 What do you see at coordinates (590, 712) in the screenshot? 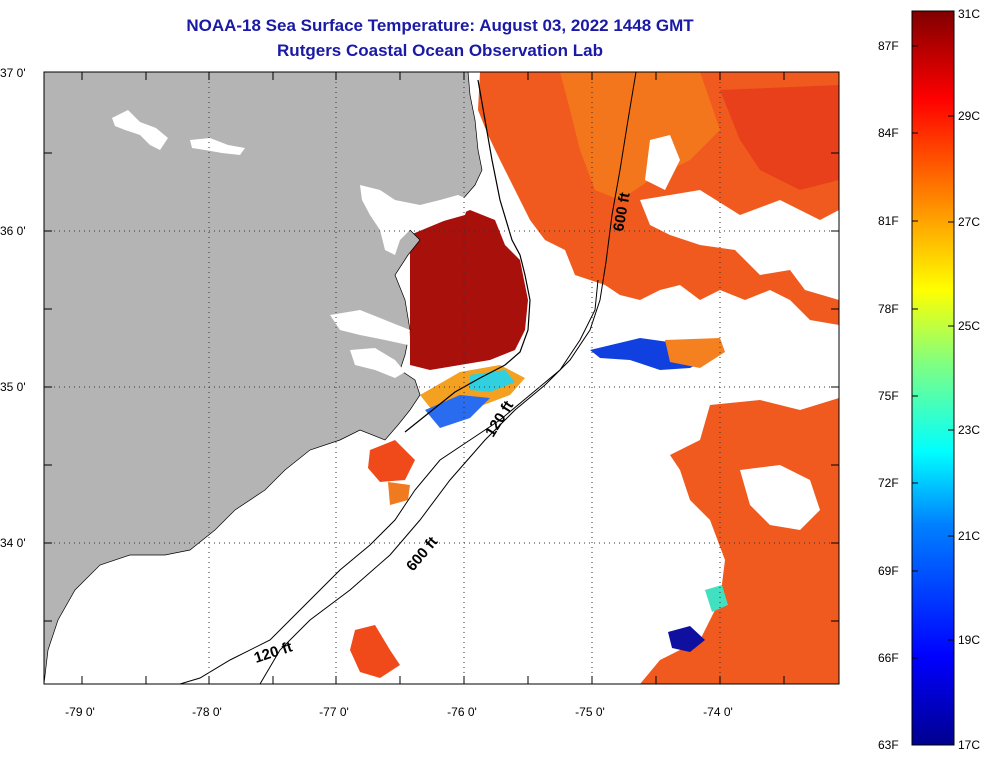
I see `lon-label: -75 0'` at bounding box center [590, 712].